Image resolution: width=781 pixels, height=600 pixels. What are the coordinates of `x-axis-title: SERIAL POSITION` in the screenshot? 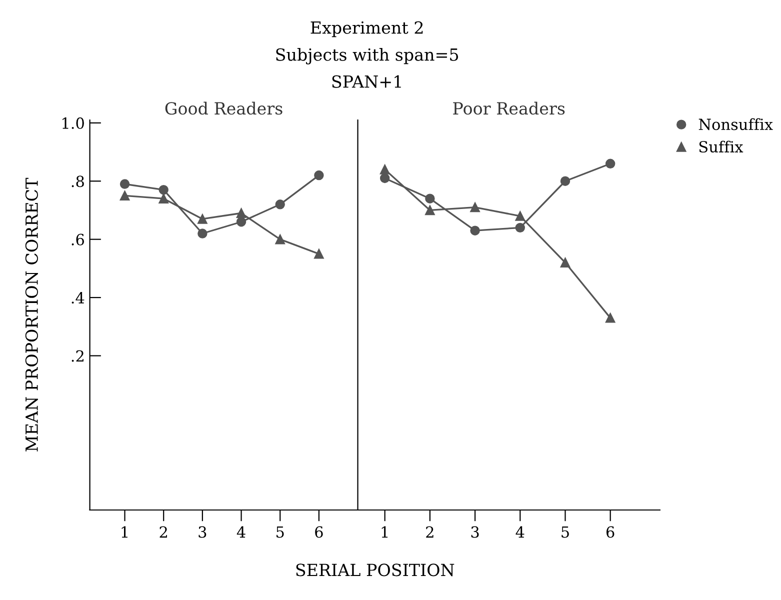 It's located at (375, 570).